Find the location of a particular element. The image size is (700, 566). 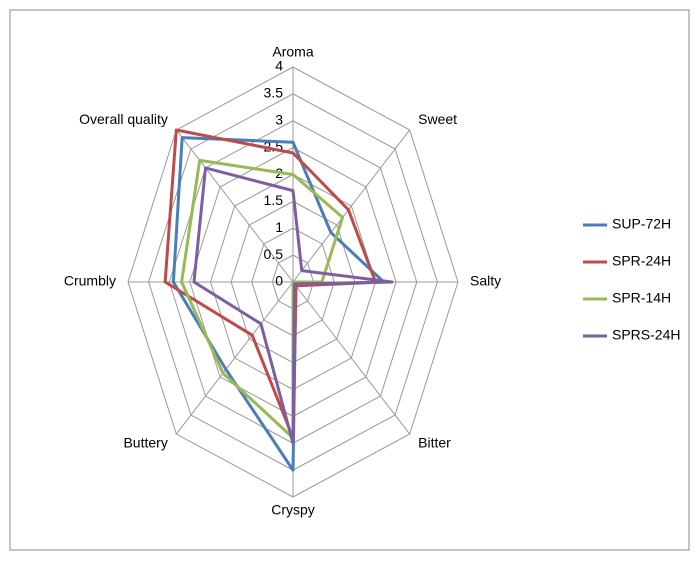

legend-label: SPR-14H is located at coordinates (641, 298).